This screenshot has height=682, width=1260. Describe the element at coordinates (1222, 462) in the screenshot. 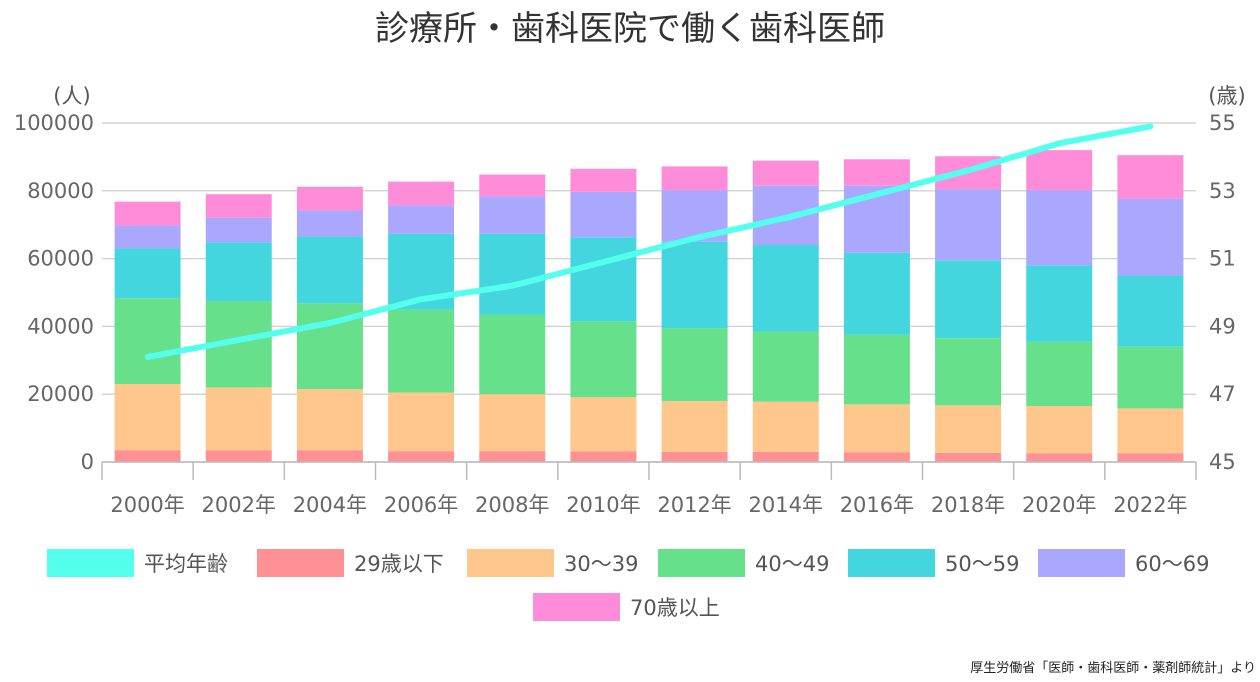

I see `right-tick-label: 45` at that location.